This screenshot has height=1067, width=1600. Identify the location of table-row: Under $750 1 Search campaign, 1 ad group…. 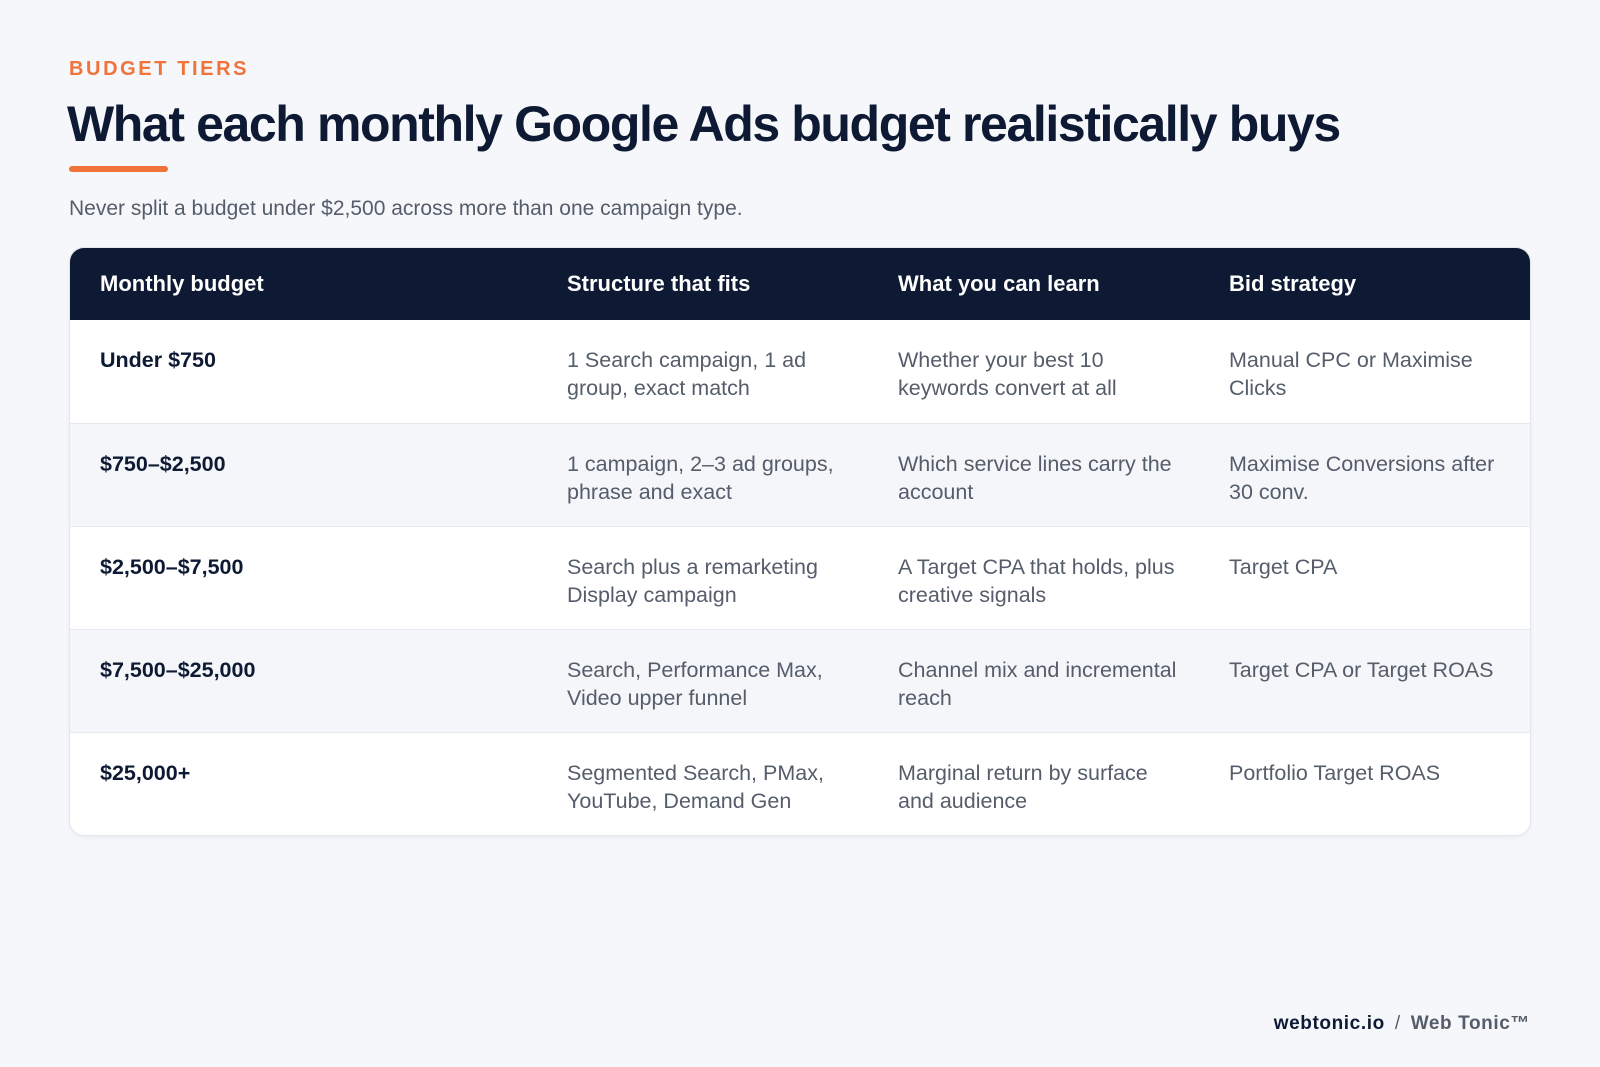
(800, 371).